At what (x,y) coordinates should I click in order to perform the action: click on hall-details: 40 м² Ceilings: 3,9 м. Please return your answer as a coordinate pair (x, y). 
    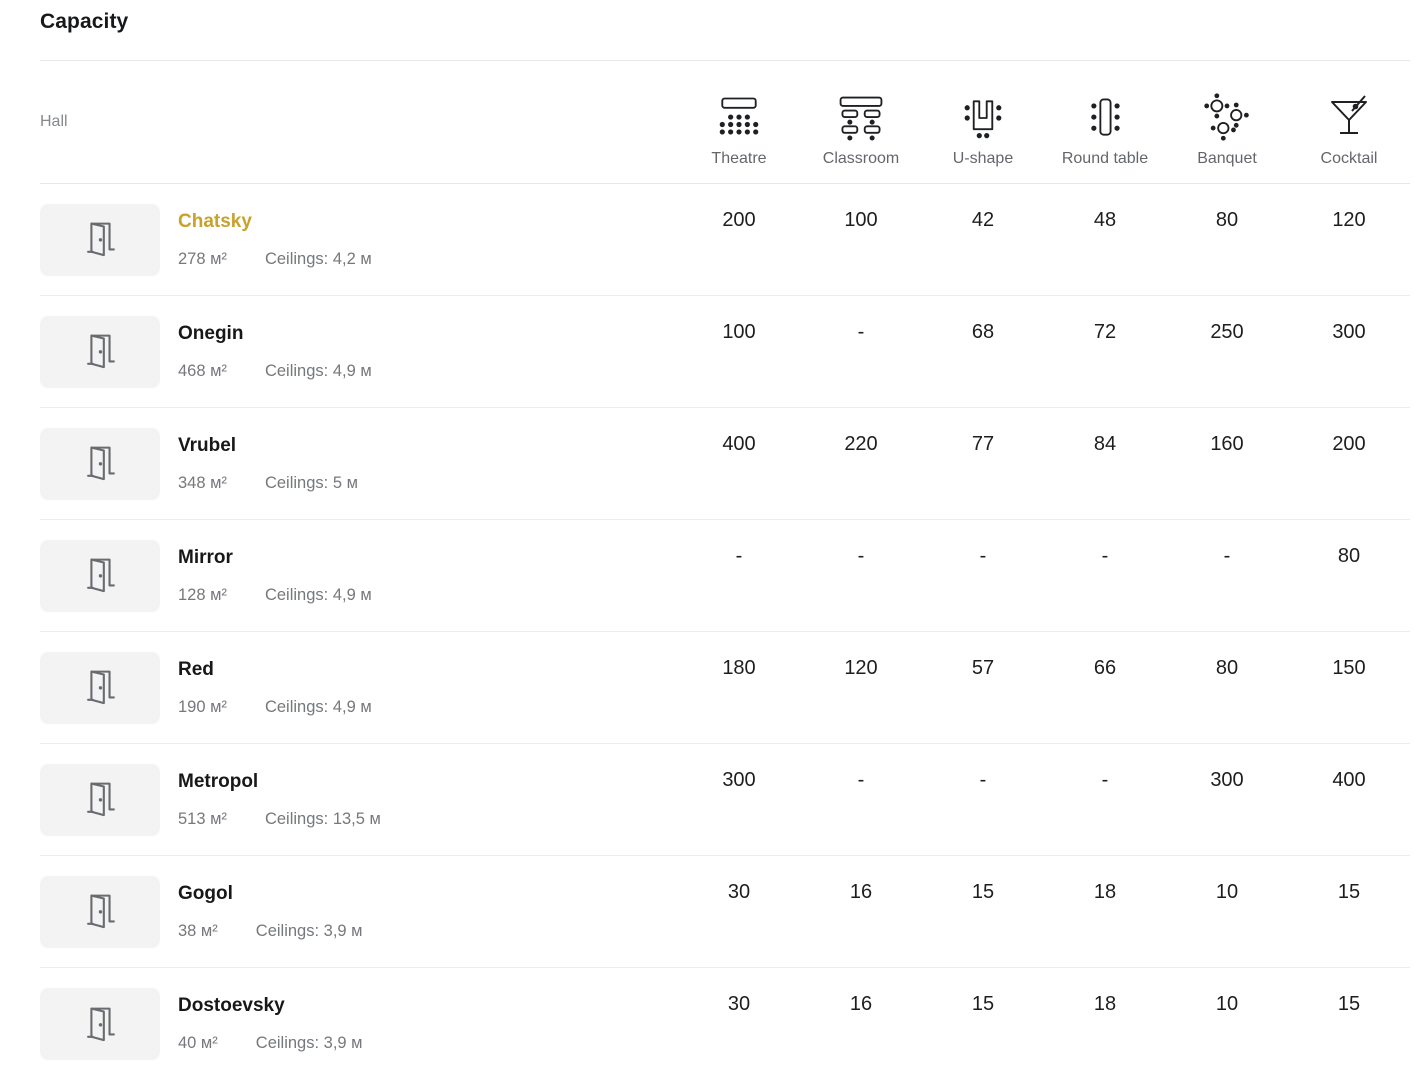
    Looking at the image, I should click on (270, 1043).